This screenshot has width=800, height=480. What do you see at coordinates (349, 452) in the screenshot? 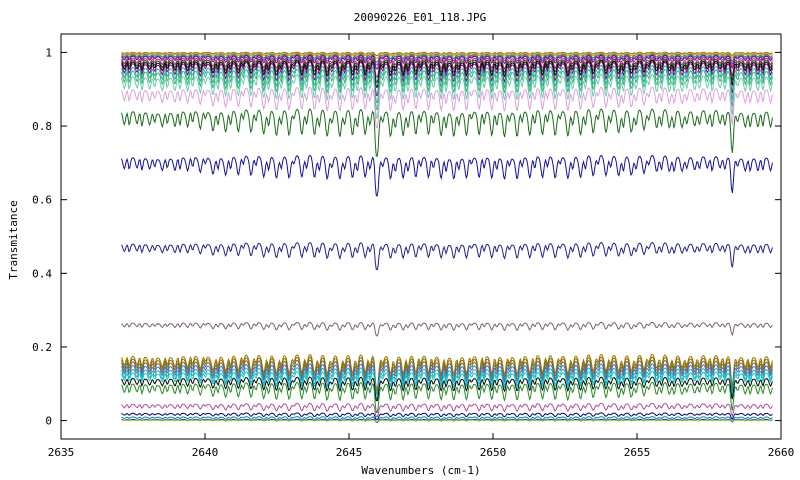
I see `x-tick-label: 2645` at bounding box center [349, 452].